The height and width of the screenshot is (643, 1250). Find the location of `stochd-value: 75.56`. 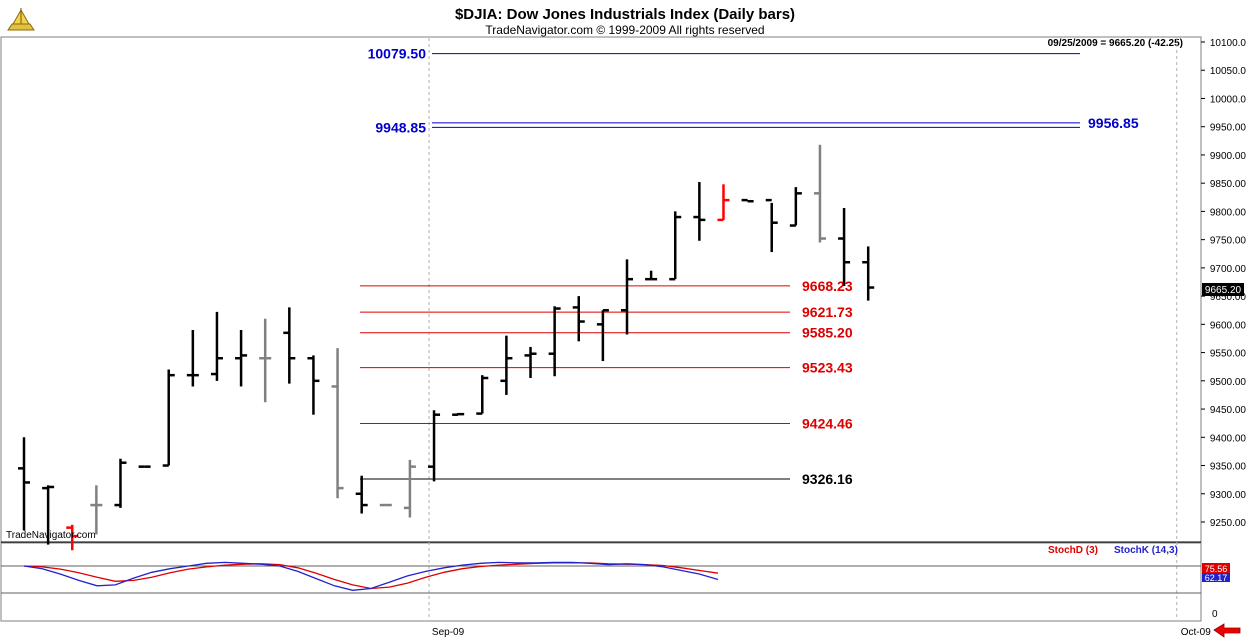

stochd-value: 75.56 is located at coordinates (1216, 569).